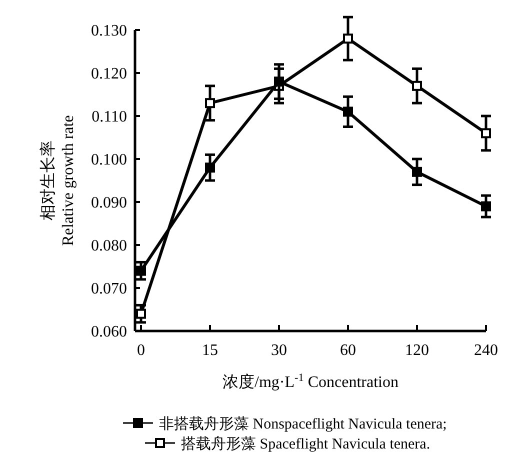 The width and height of the screenshot is (510, 460). I want to click on y-tick-label: 0.060, so click(109, 332).